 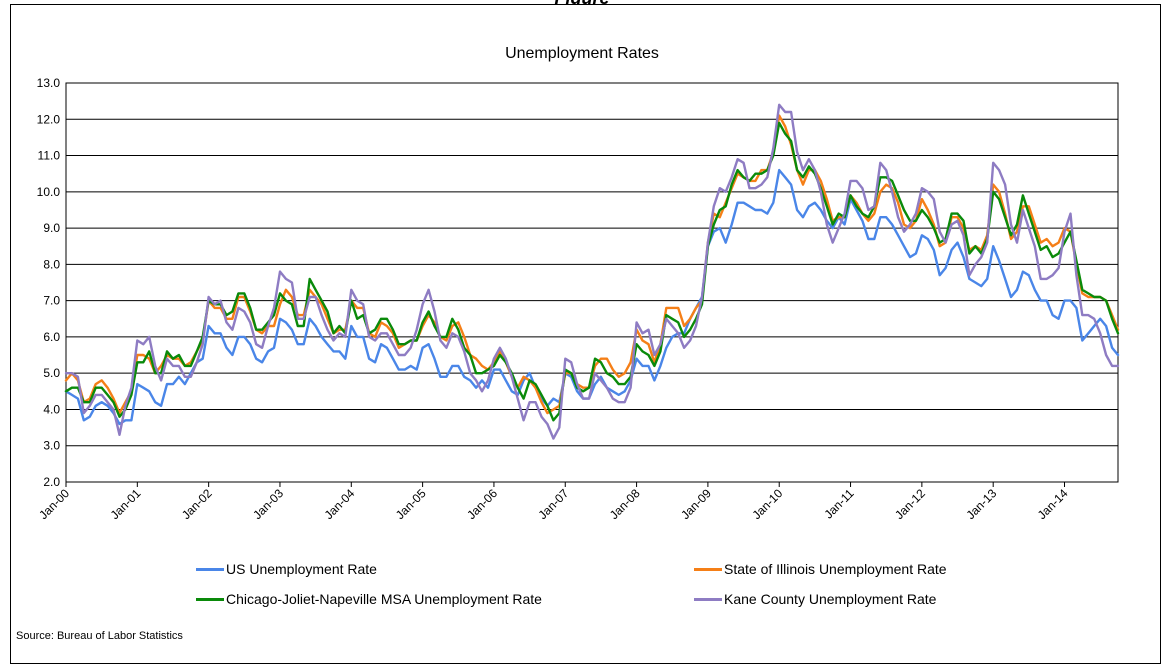 What do you see at coordinates (51, 301) in the screenshot?
I see `y-tick-label: 7.0` at bounding box center [51, 301].